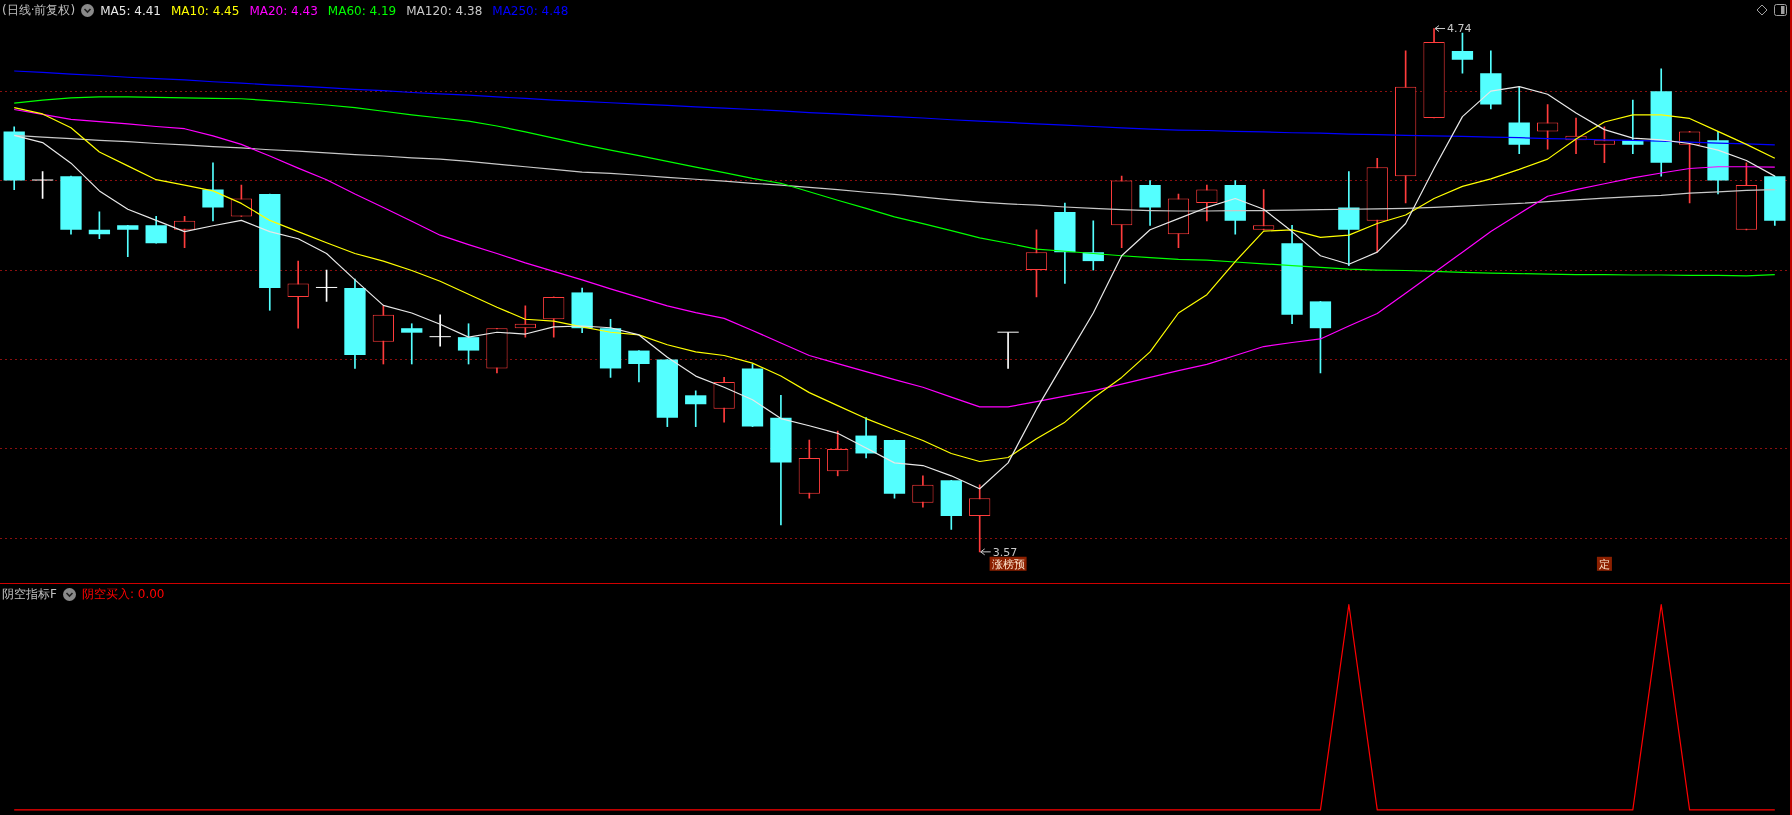 The height and width of the screenshot is (815, 1792). I want to click on text: MA20: 4.43, so click(283, 10).